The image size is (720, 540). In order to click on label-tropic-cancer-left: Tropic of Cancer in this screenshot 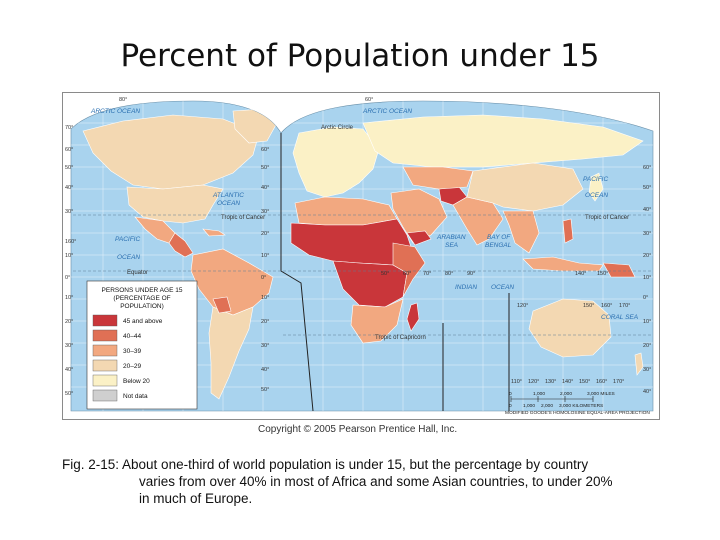, I will do `click(243, 218)`.